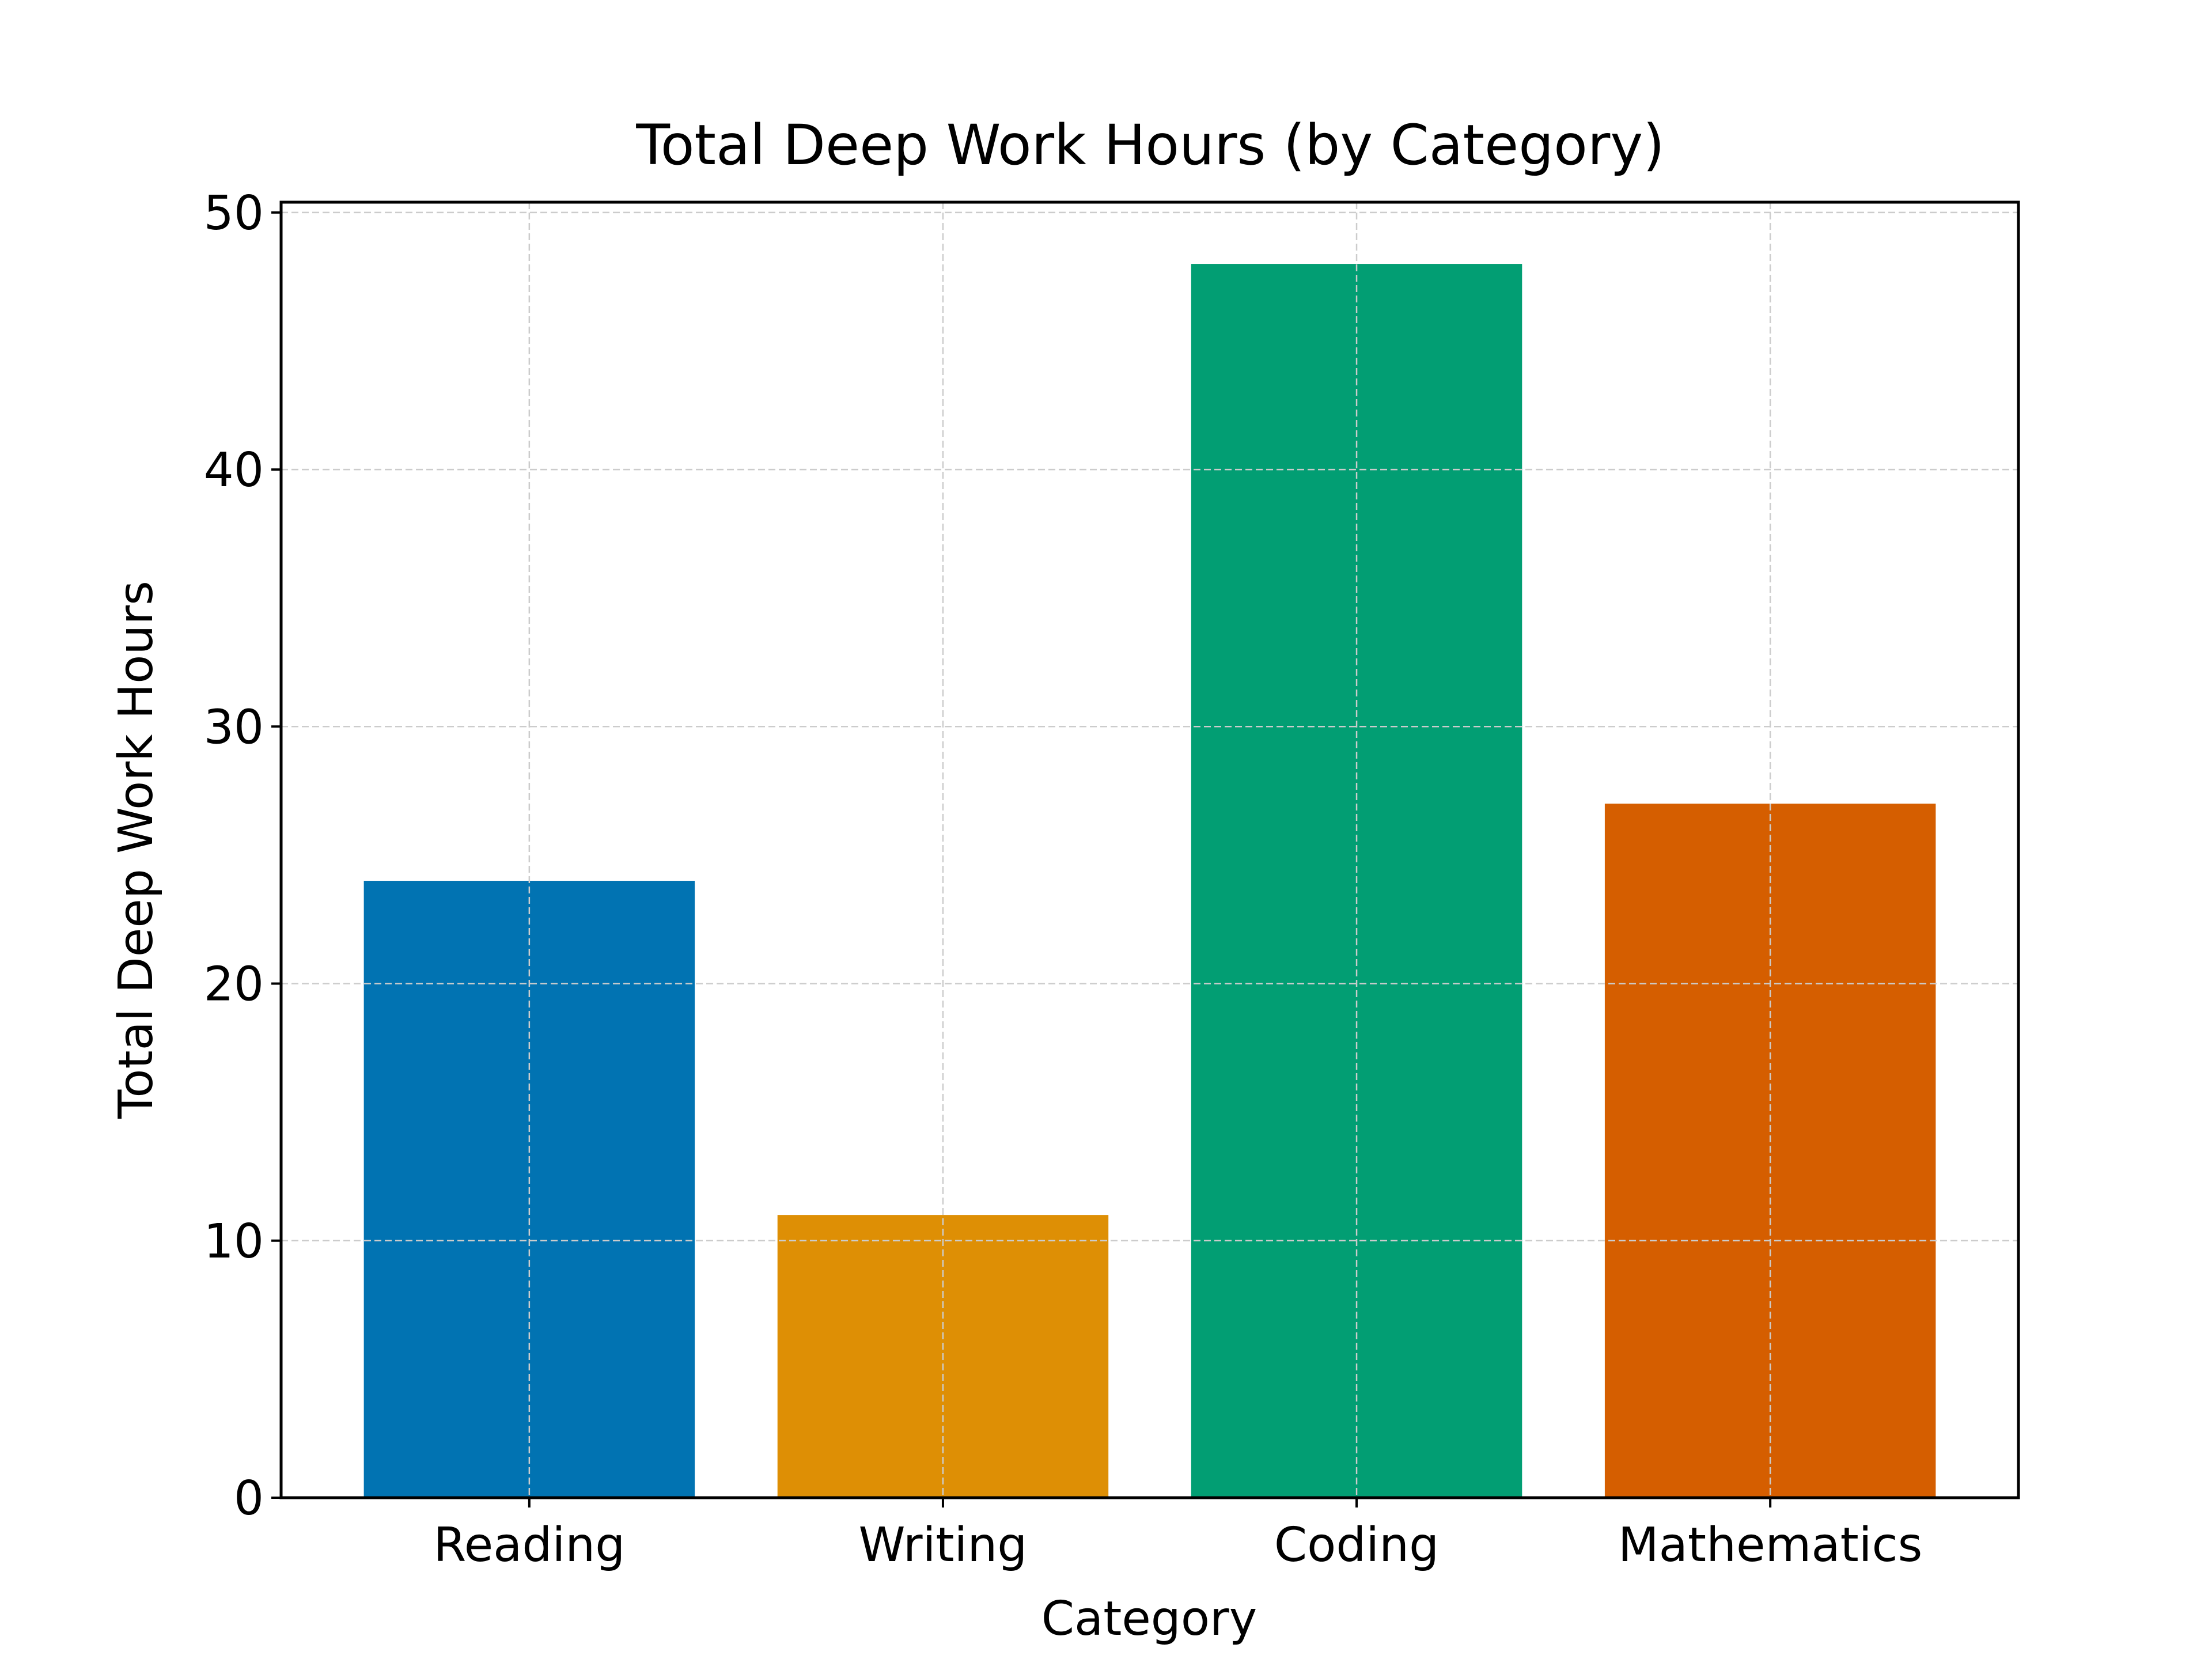  What do you see at coordinates (249, 1498) in the screenshot?
I see `y-tick-label: 0` at bounding box center [249, 1498].